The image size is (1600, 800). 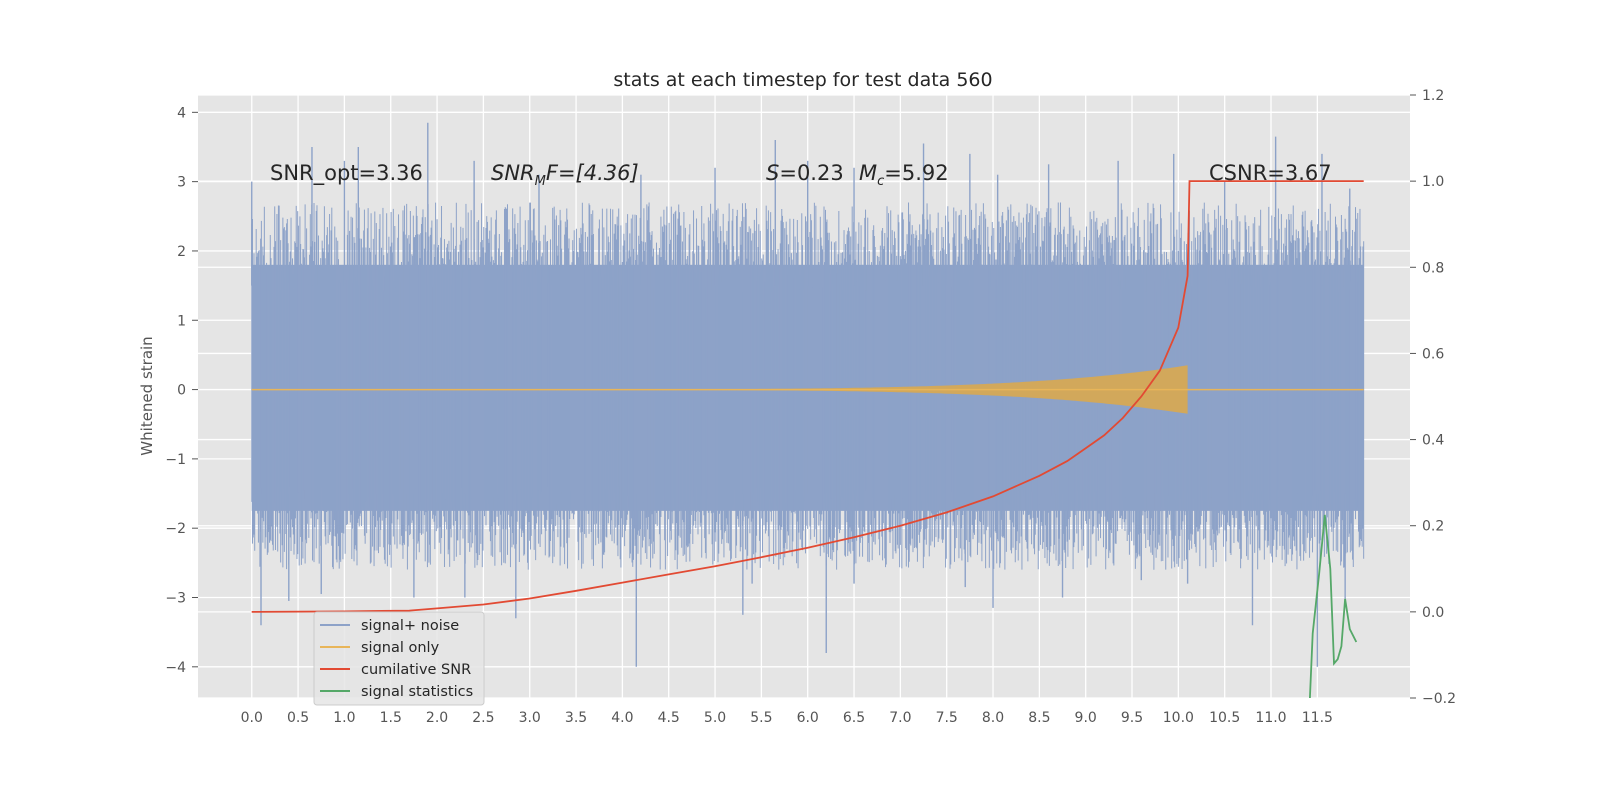 What do you see at coordinates (880, 181) in the screenshot?
I see `mc-subscript: c` at bounding box center [880, 181].